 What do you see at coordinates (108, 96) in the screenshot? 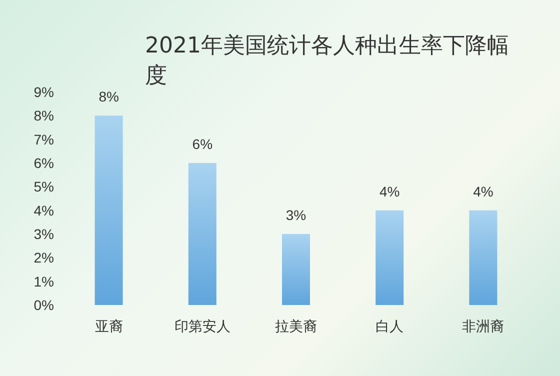
I see `data-label: 8%` at bounding box center [108, 96].